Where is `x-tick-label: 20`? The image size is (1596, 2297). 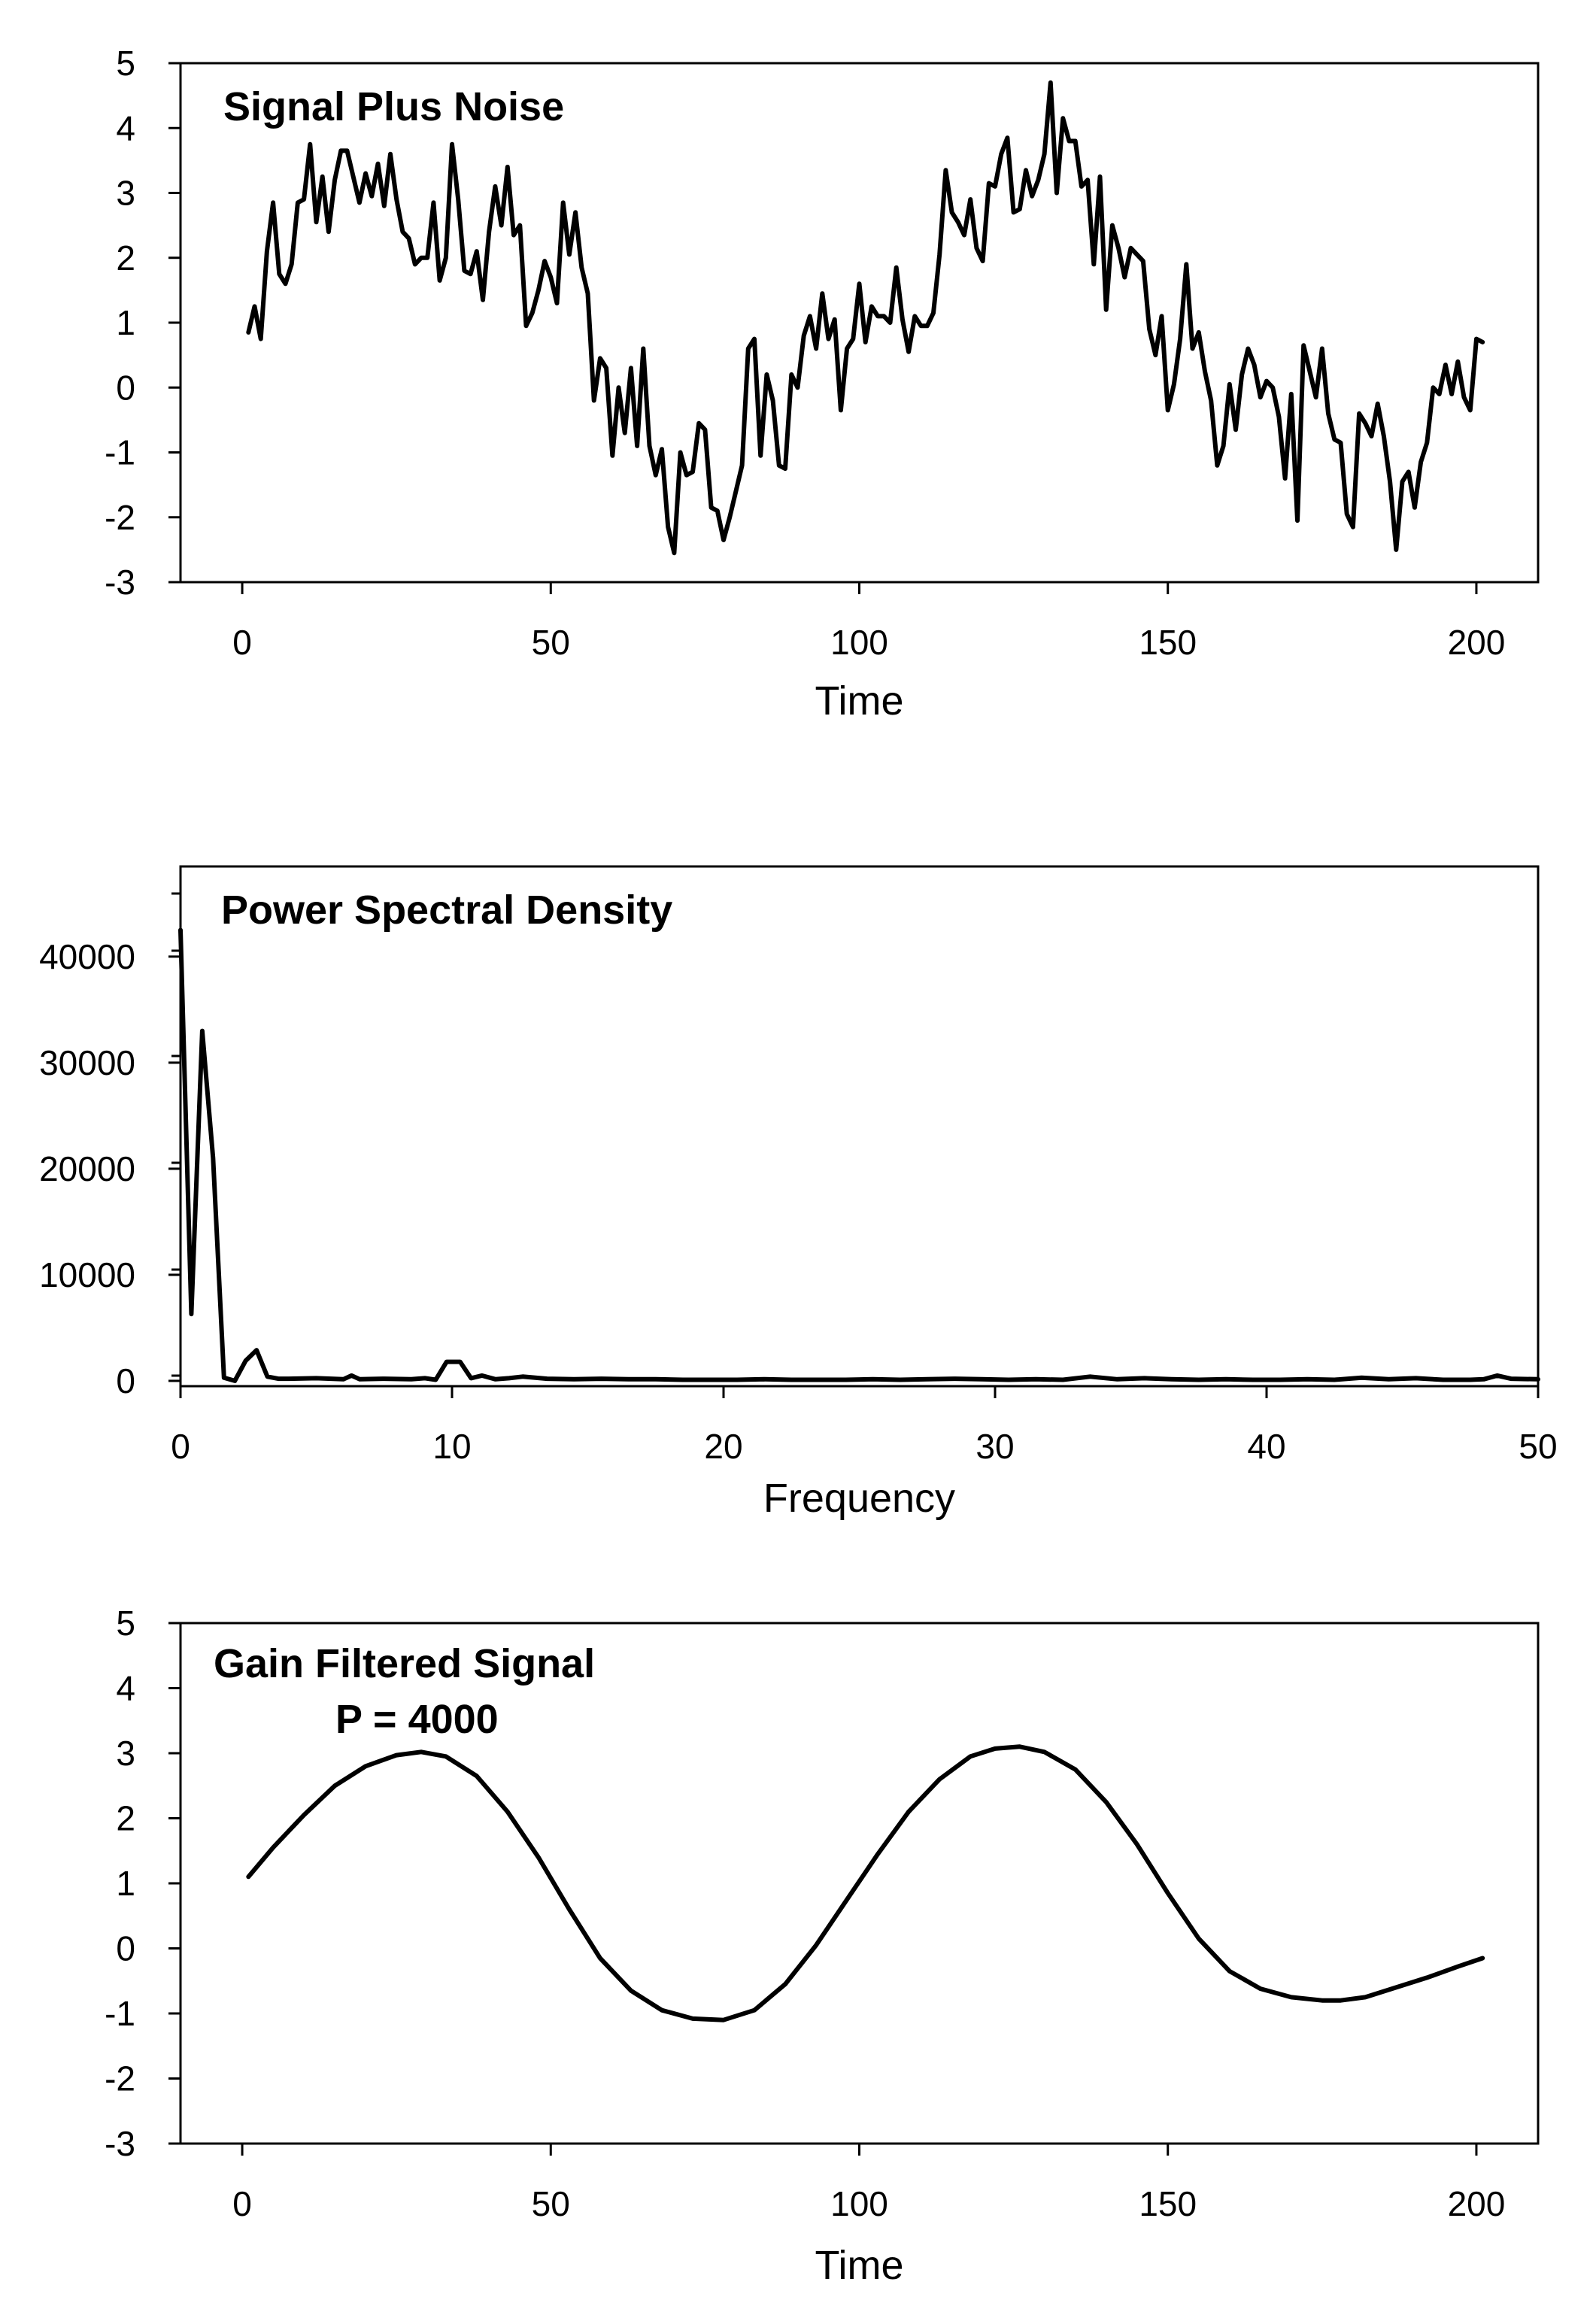
x-tick-label: 20 is located at coordinates (723, 1446).